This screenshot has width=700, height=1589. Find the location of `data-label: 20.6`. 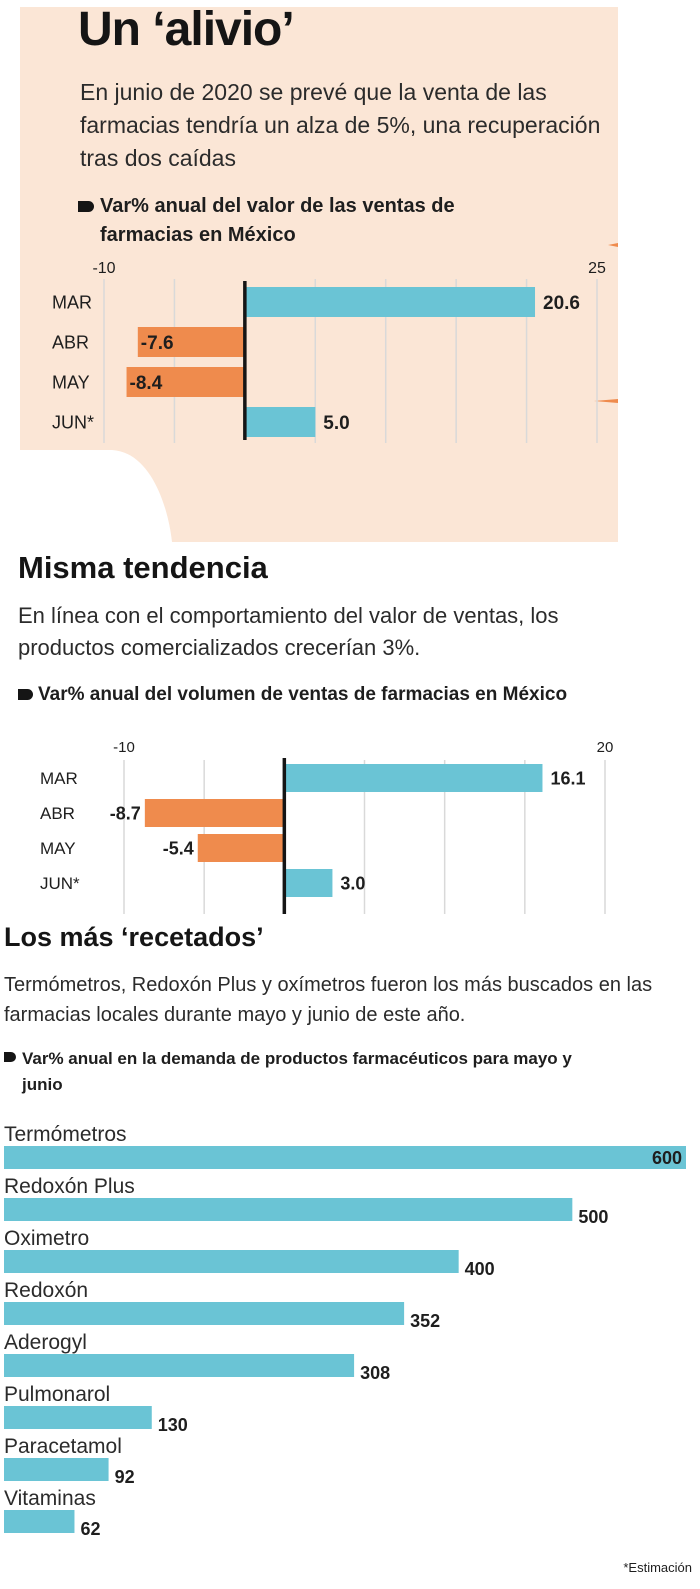

data-label: 20.6 is located at coordinates (561, 303).